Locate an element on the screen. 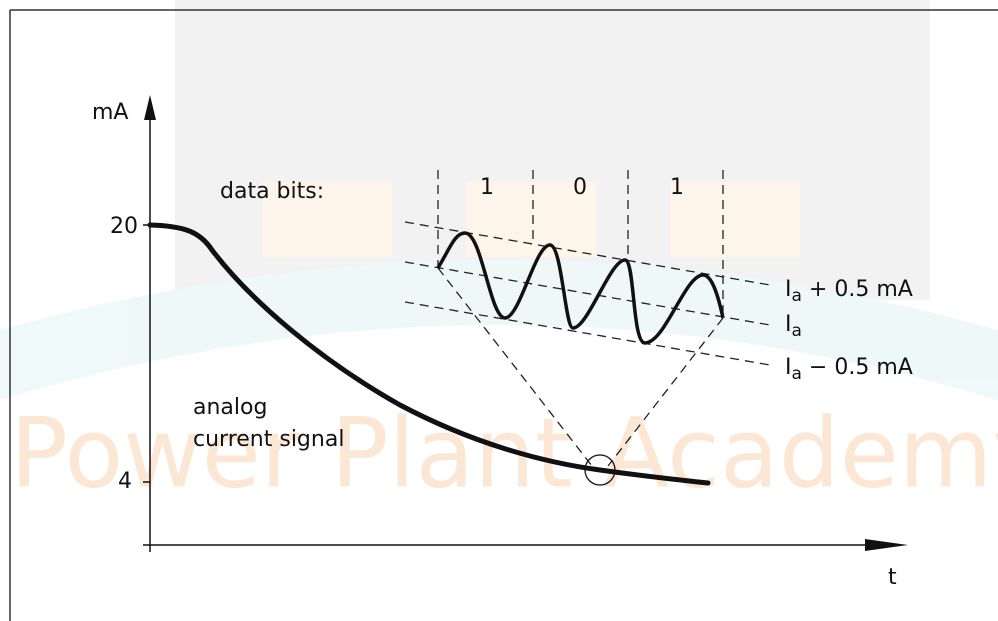 The image size is (998, 621). data-bits-label: data bits: is located at coordinates (272, 191).